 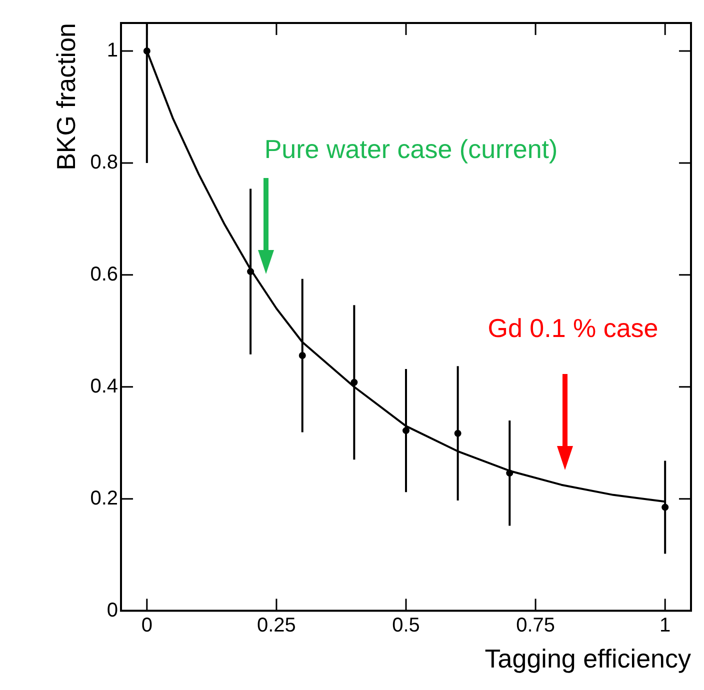 What do you see at coordinates (665, 625) in the screenshot?
I see `x-tick-label: 1` at bounding box center [665, 625].